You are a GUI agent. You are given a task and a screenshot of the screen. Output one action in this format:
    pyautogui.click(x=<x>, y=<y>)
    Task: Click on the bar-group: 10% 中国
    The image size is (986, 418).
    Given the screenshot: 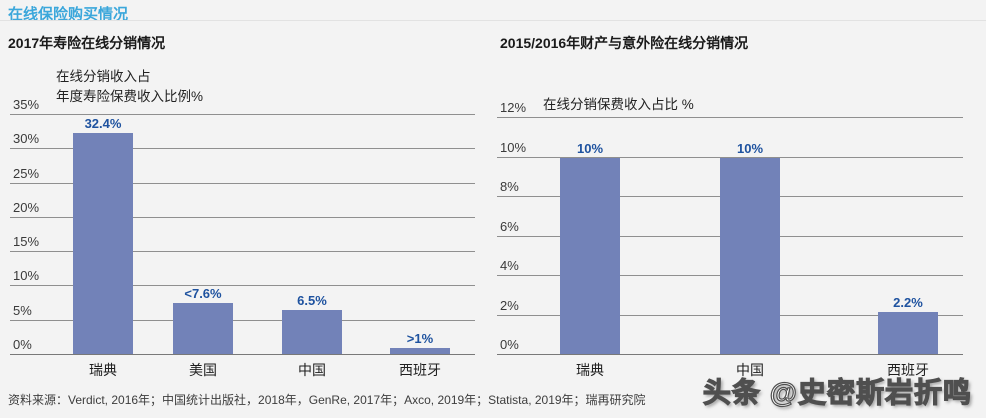 What is the action you would take?
    pyautogui.click(x=750, y=259)
    